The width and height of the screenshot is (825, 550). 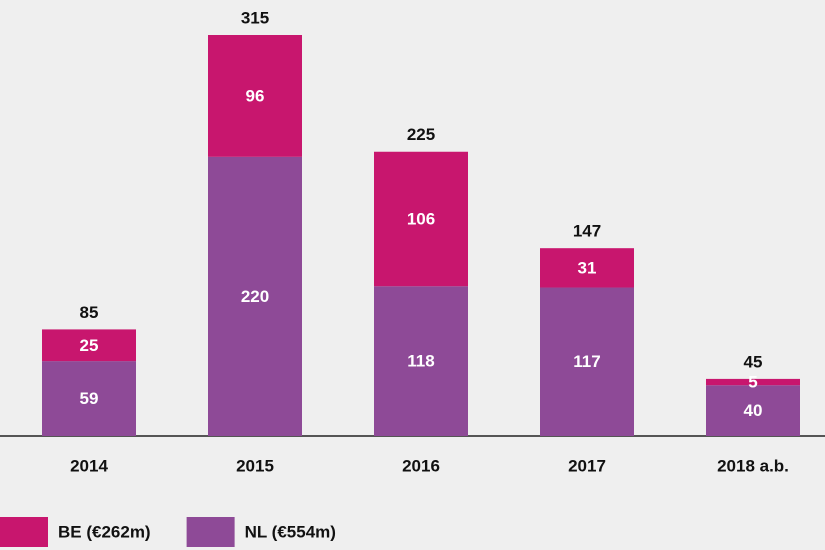 I want to click on segment-label: 106, so click(x=421, y=218).